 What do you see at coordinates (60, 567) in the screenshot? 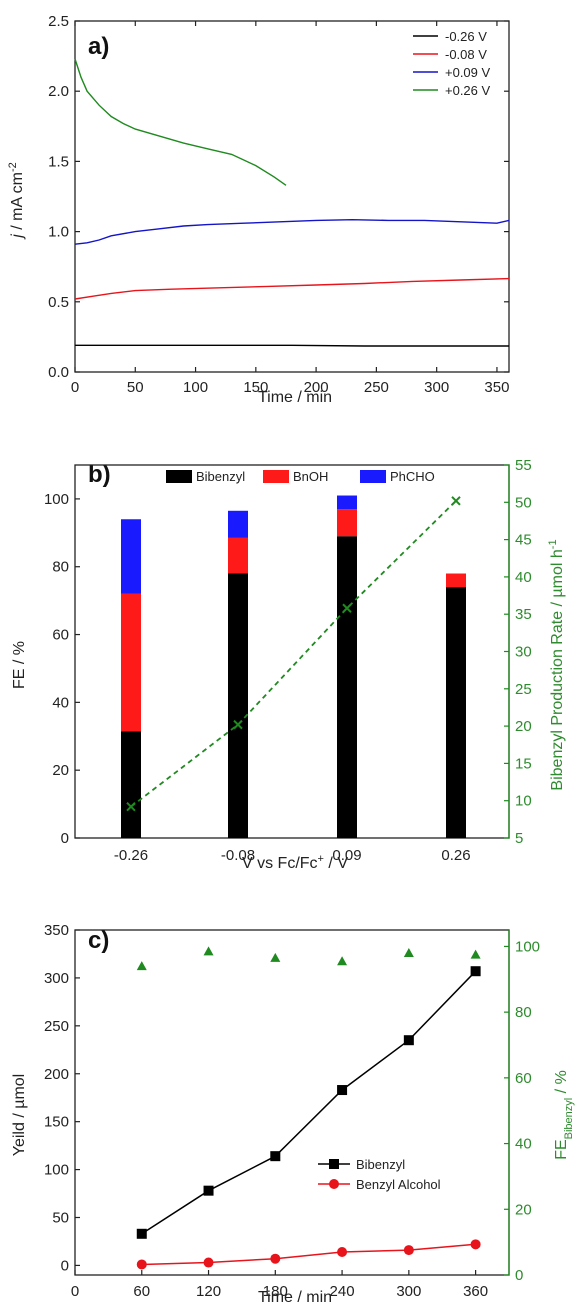
I see `panel-b-ytick-label: 80` at bounding box center [60, 567].